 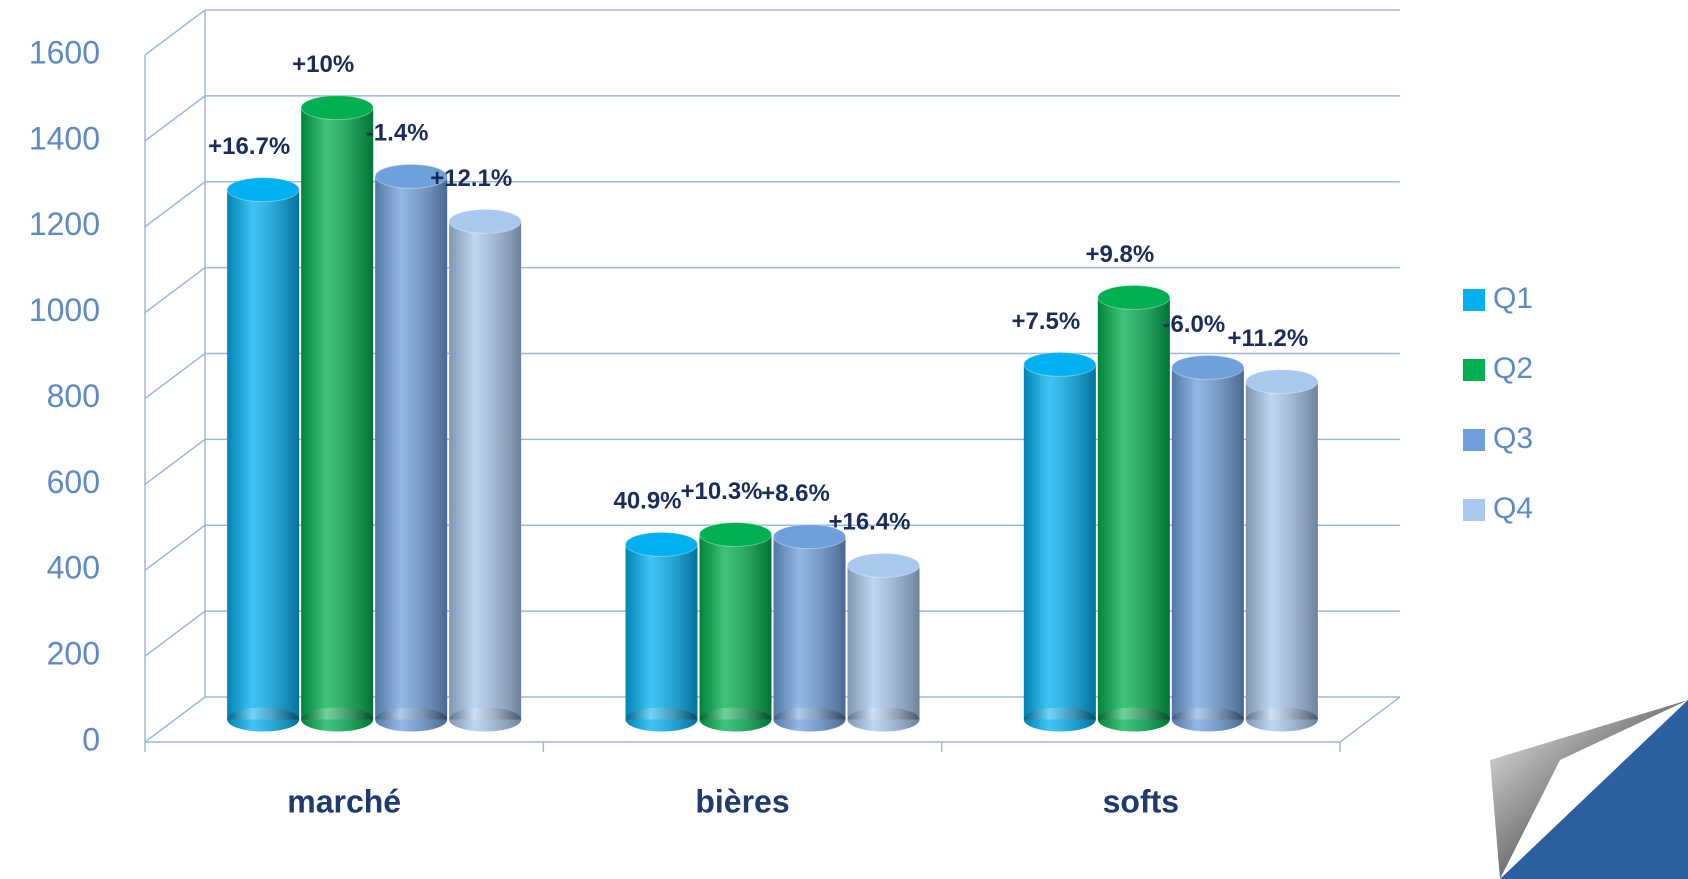 I want to click on y-tick-label: 200, so click(x=73, y=654).